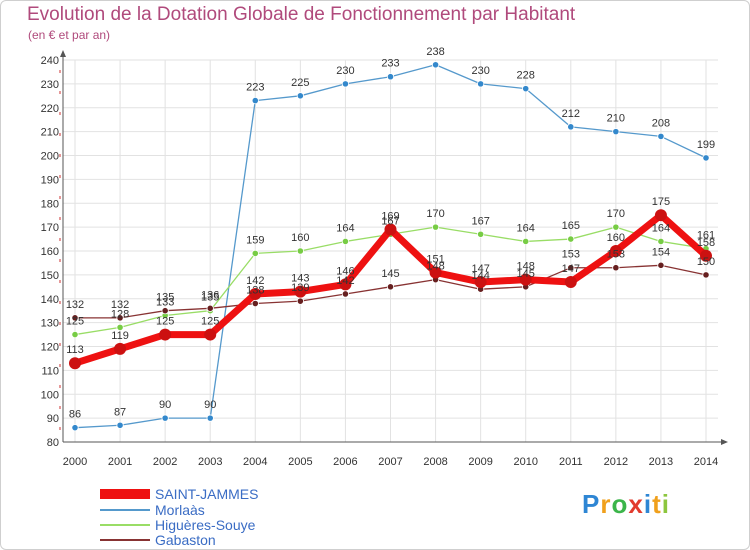 Image resolution: width=750 pixels, height=550 pixels. Describe the element at coordinates (300, 238) in the screenshot. I see `data-label: 160` at that location.